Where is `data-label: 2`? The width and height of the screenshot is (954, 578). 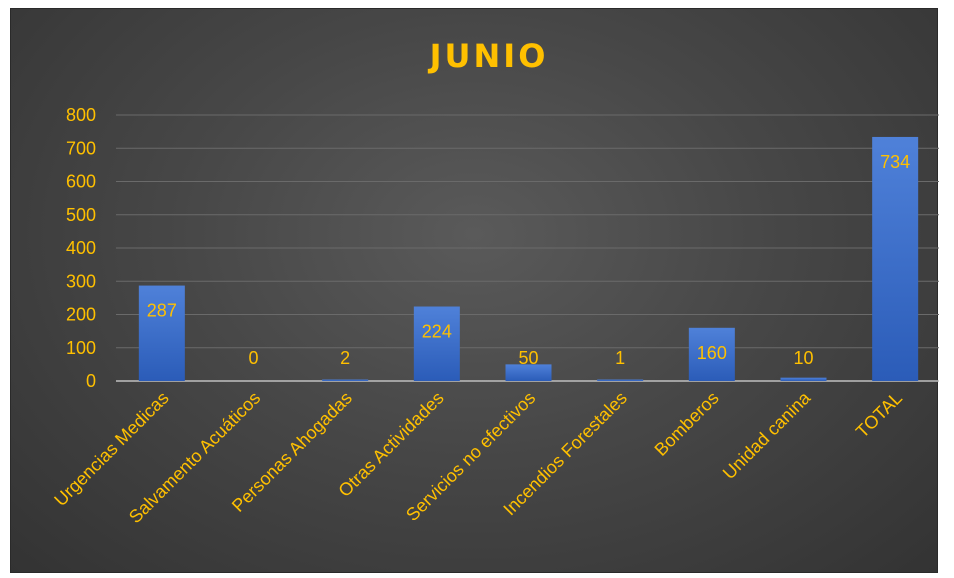
data-label: 2 is located at coordinates (345, 358).